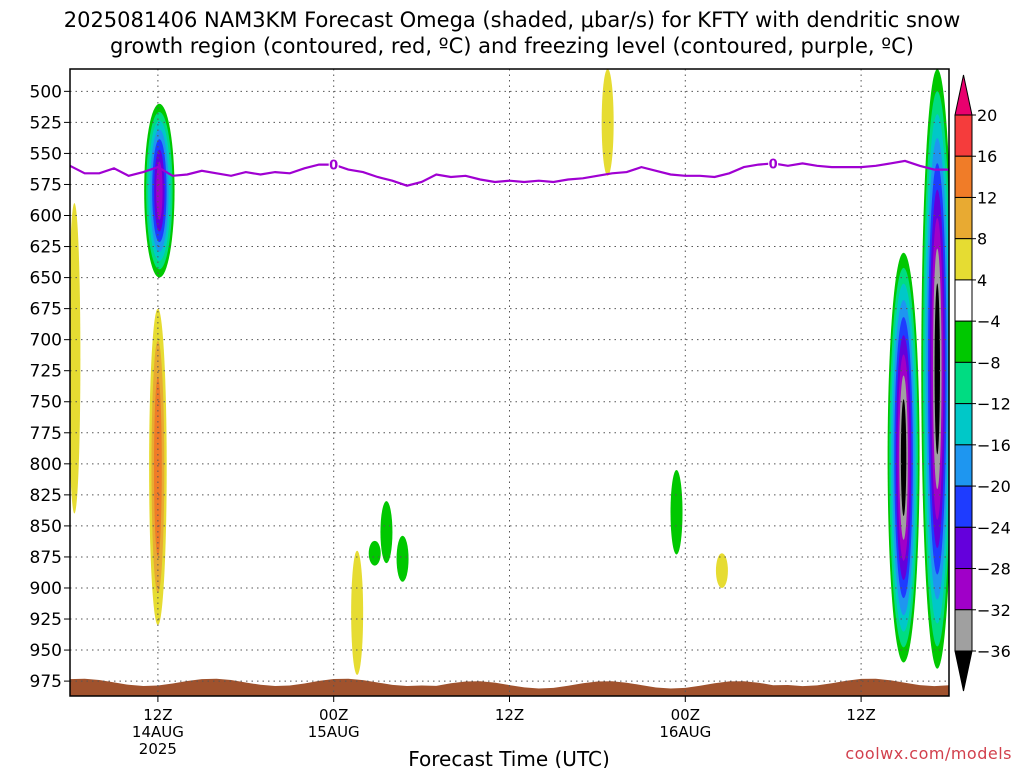  What do you see at coordinates (46, 123) in the screenshot?
I see `y-tick-label-525: 525` at bounding box center [46, 123].